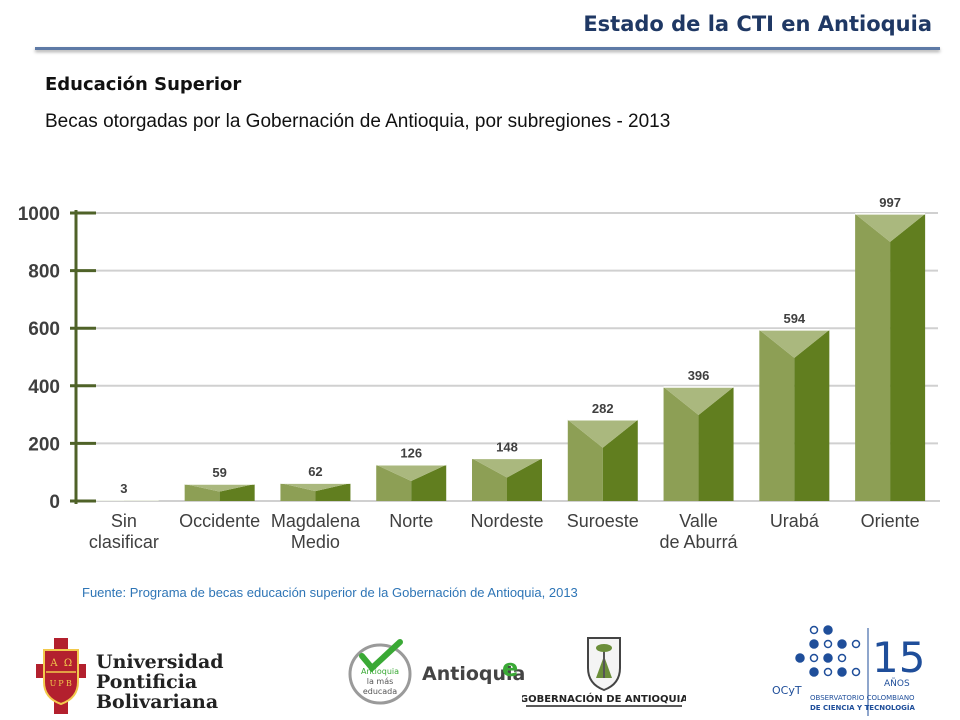 The image size is (960, 720). I want to click on antioquia-educada-logo: Antioquia la más educada Antioquia e, so click(436, 672).